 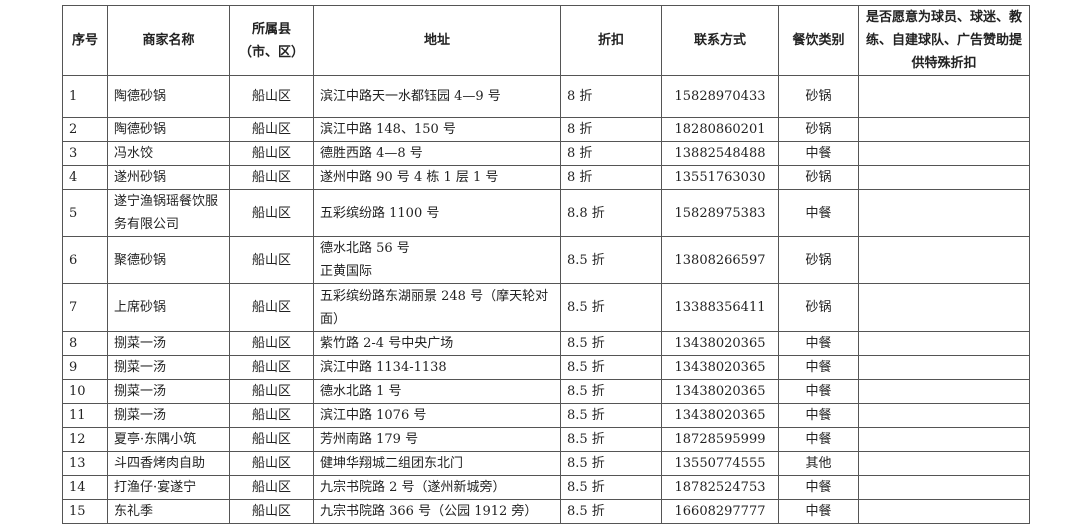 I want to click on header-district: 所属县（市、区）, so click(x=271, y=40).